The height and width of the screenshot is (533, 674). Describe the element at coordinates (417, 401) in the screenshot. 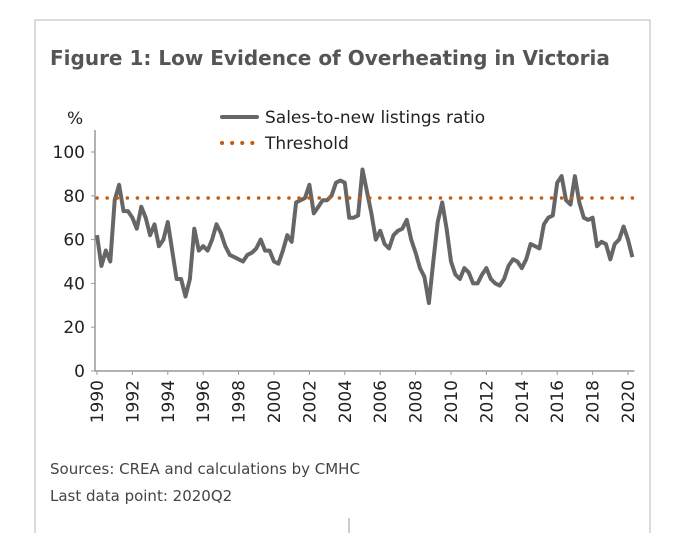

I see `x-tick-label: 2008` at that location.